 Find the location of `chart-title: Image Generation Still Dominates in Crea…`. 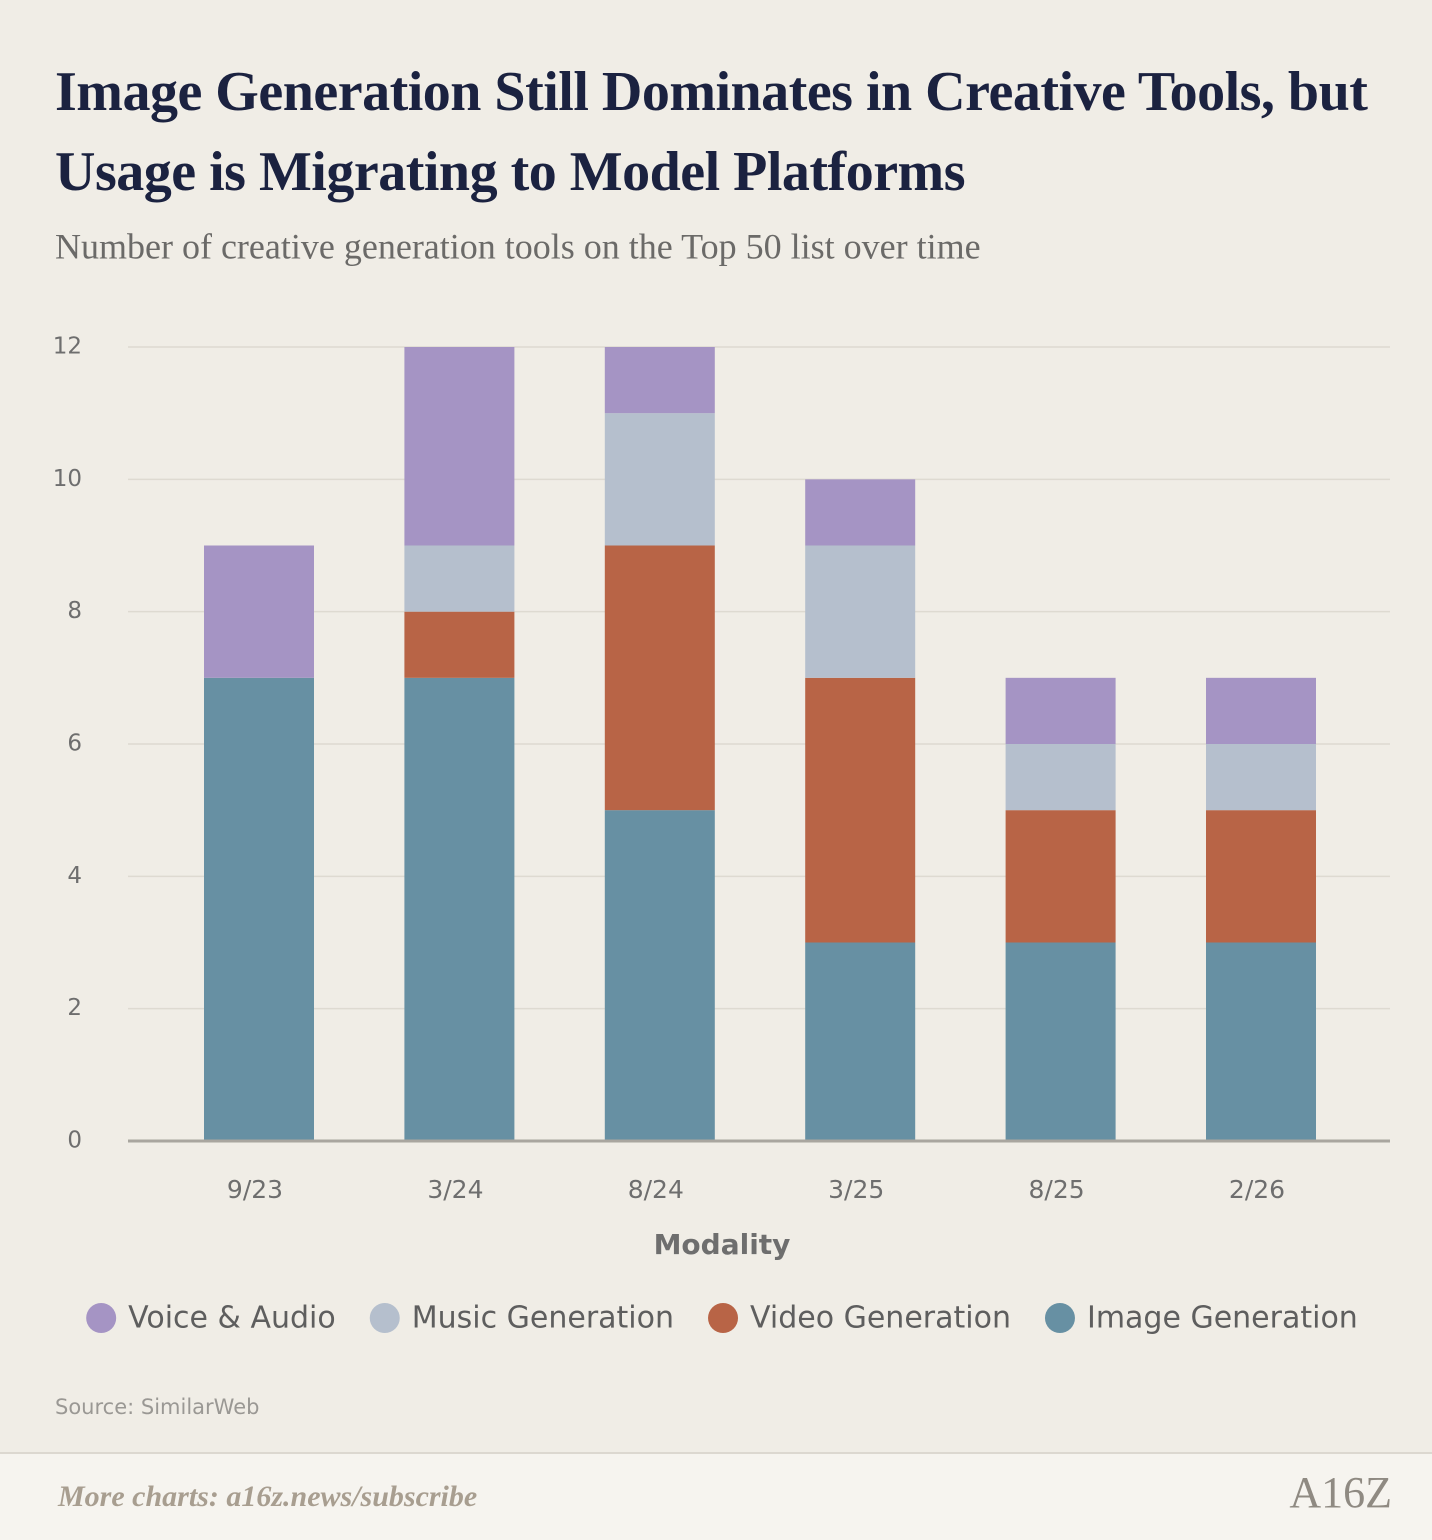

chart-title: Image Generation Still Dominates in Crea… is located at coordinates (711, 132).